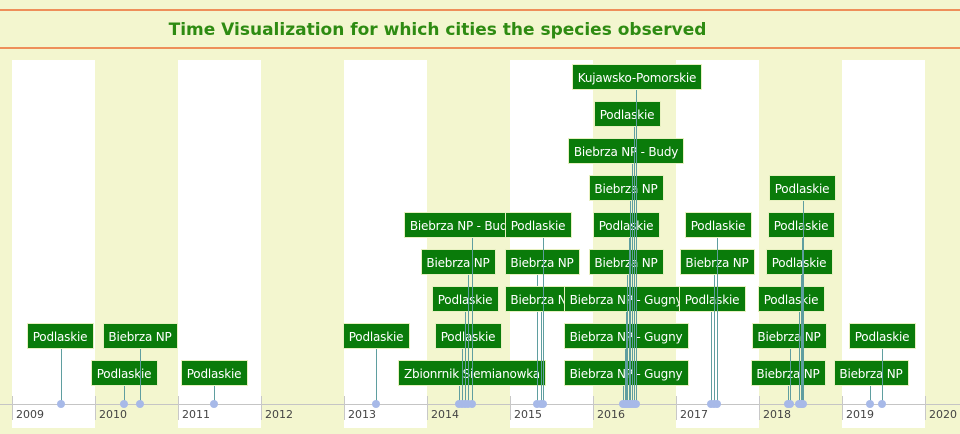 The image size is (960, 434). Describe the element at coordinates (626, 299) in the screenshot. I see `event-label: Biebrza NP - Gugny` at that location.